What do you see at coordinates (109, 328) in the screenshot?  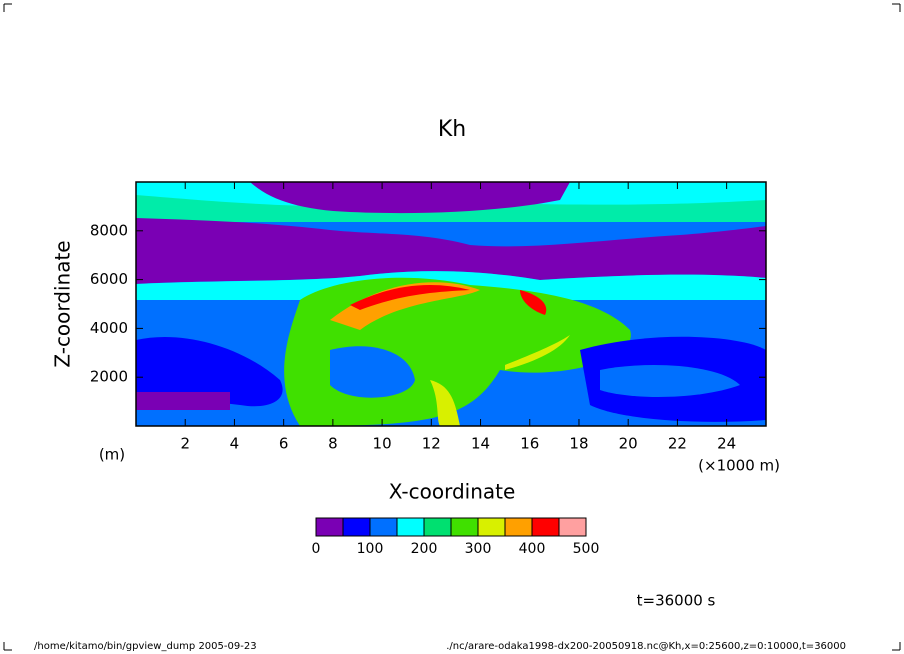 I see `y-tick-label: 4000` at bounding box center [109, 328].